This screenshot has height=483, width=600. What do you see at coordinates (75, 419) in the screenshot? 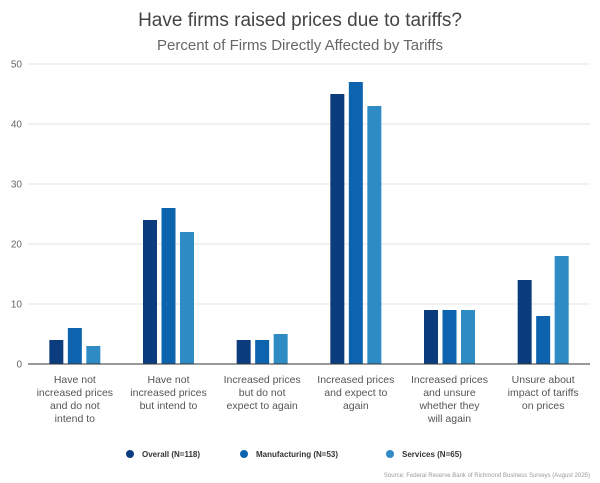
I see `category-label-line: intend to` at bounding box center [75, 419].